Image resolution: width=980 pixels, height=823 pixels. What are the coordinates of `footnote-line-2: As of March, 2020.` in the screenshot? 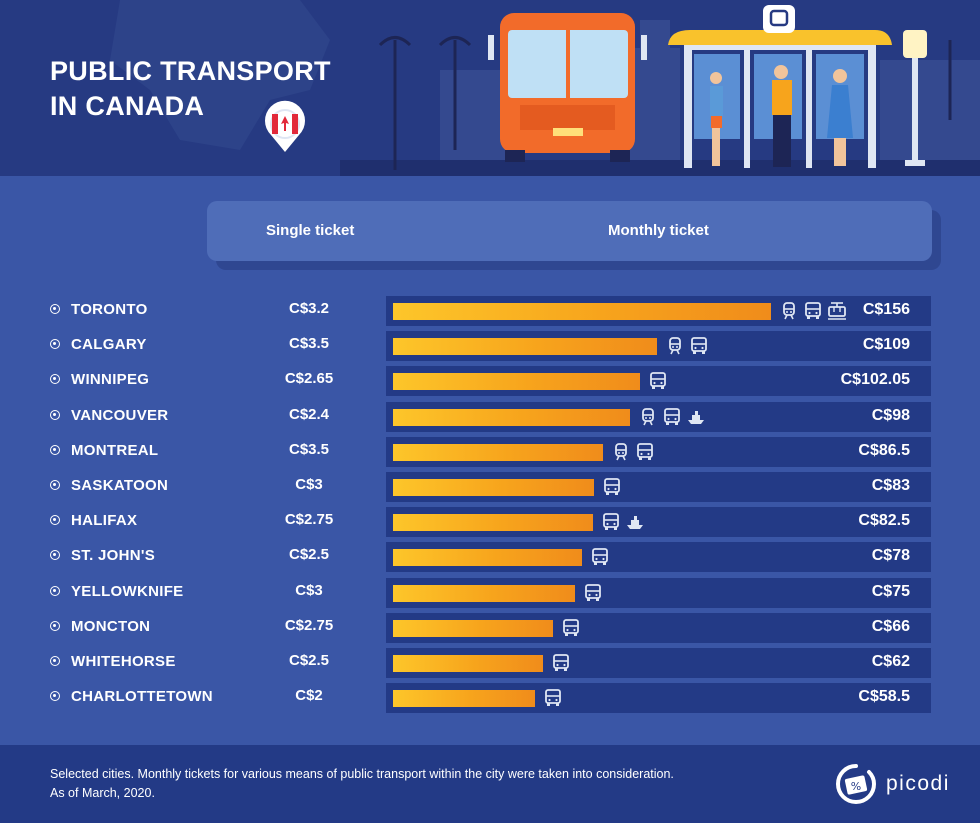 It's located at (102, 793).